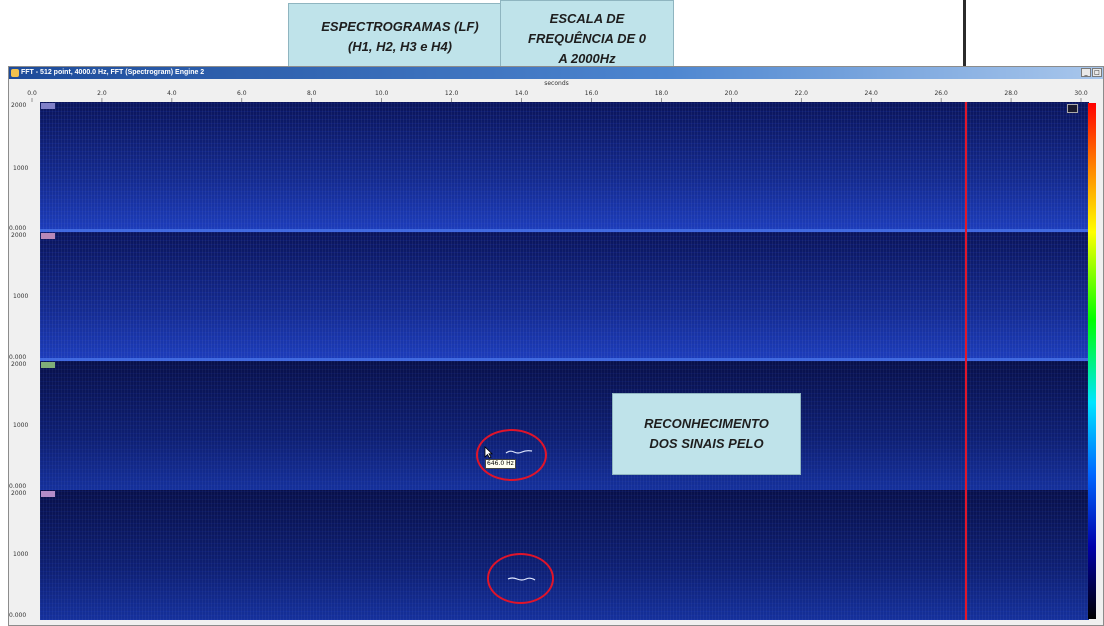 Image resolution: width=1104 pixels, height=626 pixels. I want to click on x-tick-label: 6.0, so click(242, 93).